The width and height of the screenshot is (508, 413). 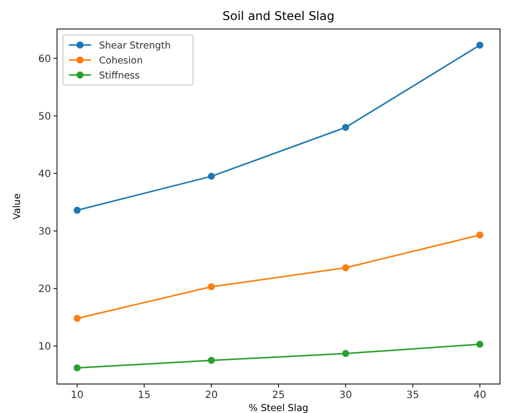 I want to click on x-tick-label: 30, so click(x=345, y=395).